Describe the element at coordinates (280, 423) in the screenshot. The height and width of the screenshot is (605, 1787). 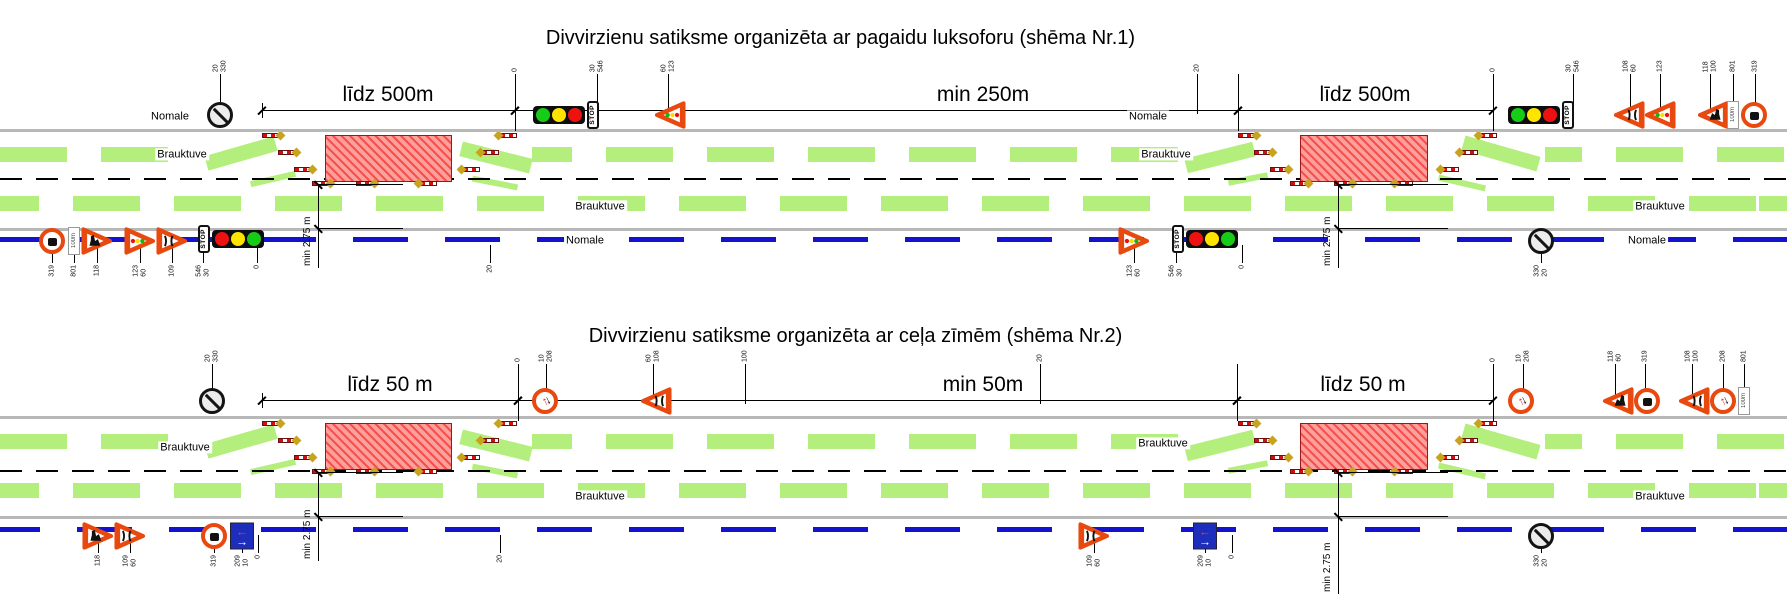
I see `barrier-lamp` at that location.